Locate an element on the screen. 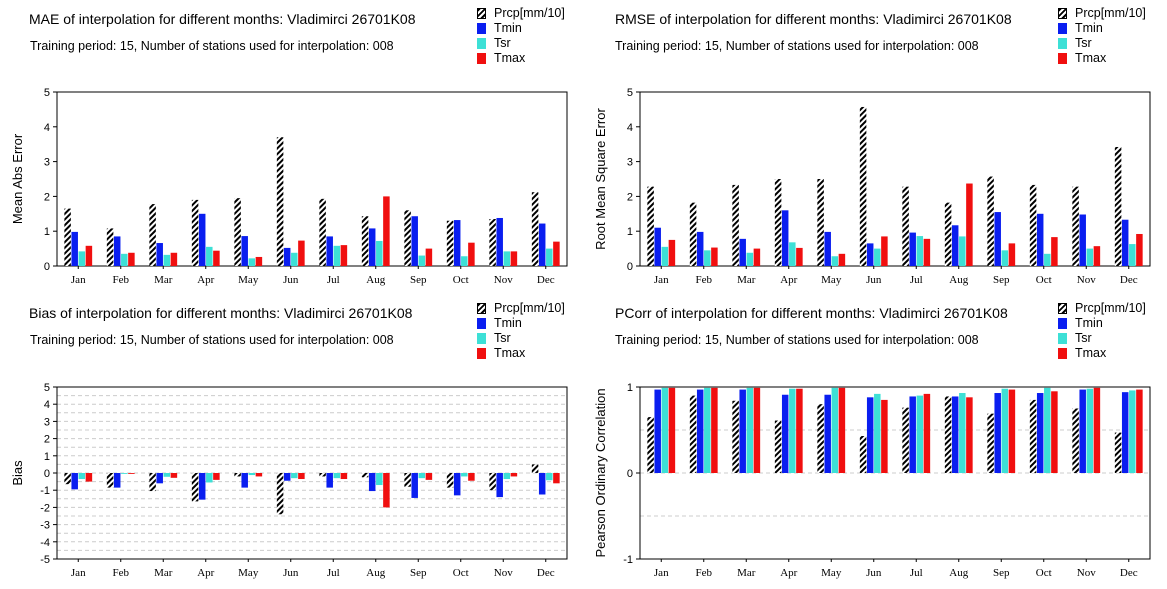 This screenshot has width=1167, height=589. bar-prcpmm-jul is located at coordinates (905, 440).